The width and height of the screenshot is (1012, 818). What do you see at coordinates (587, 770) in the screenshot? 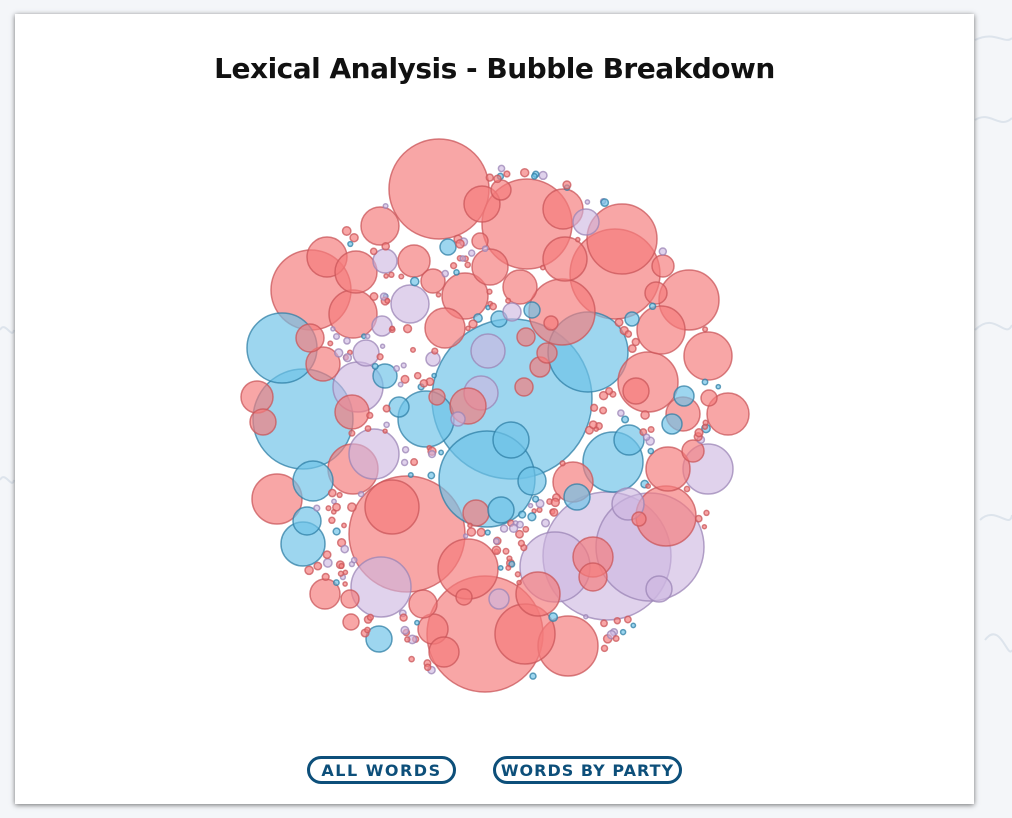
I see `words-by-party-button: WORDS BY PARTY` at bounding box center [587, 770].